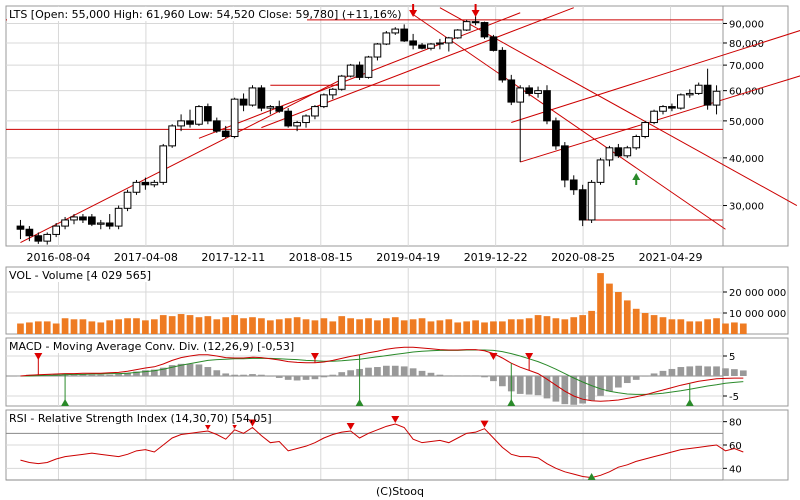 The height and width of the screenshot is (500, 800). What do you see at coordinates (359, 402) in the screenshot?
I see `buy-marker` at bounding box center [359, 402].